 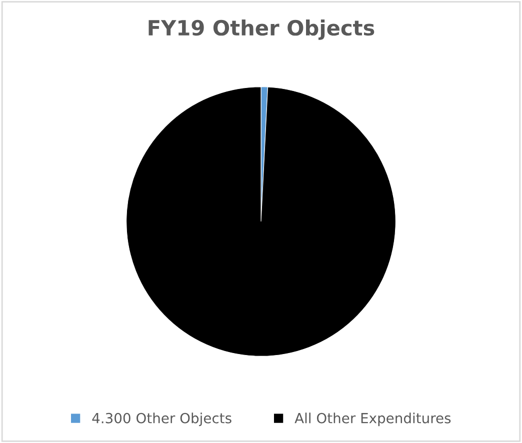 I want to click on legend-label: 4.300 Other Objects, so click(x=162, y=419).